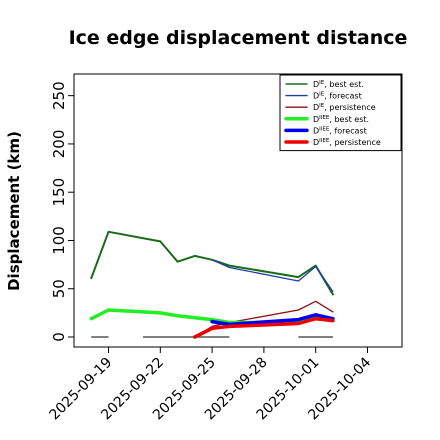 Image resolution: width=440 pixels, height=440 pixels. I want to click on legend-label-3: DIIEE, best est., so click(341, 119).